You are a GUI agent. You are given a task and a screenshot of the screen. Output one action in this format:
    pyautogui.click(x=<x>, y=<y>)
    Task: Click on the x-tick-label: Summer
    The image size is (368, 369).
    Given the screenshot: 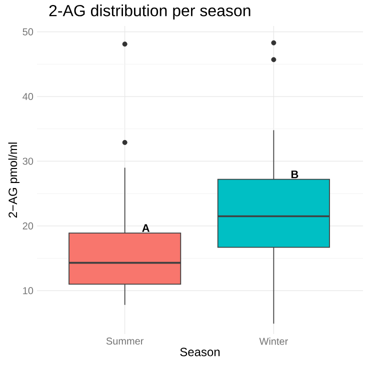 What is the action you would take?
    pyautogui.click(x=125, y=341)
    